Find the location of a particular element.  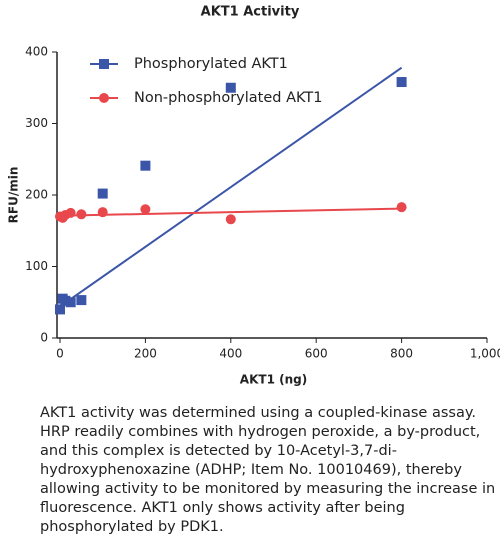

y-tick-label: 0 is located at coordinates (44, 338).